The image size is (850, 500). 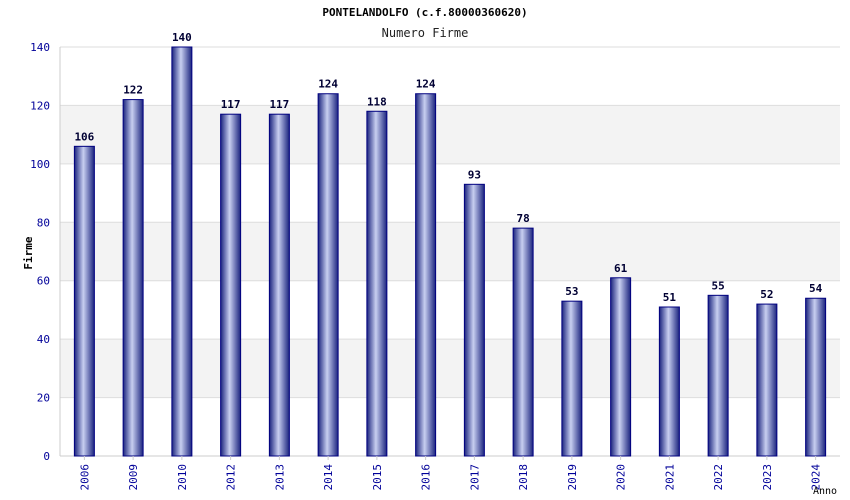 What do you see at coordinates (279, 285) in the screenshot?
I see `bar-2013` at bounding box center [279, 285].